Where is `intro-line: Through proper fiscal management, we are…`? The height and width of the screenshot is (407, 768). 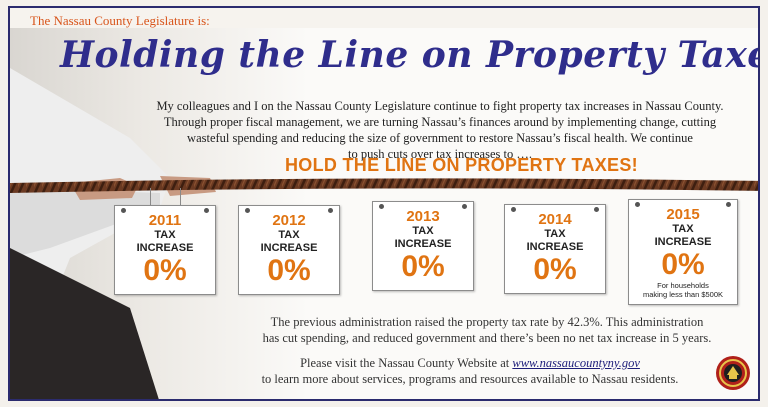
intro-line: Through proper fiscal management, we are… is located at coordinates (440, 122).